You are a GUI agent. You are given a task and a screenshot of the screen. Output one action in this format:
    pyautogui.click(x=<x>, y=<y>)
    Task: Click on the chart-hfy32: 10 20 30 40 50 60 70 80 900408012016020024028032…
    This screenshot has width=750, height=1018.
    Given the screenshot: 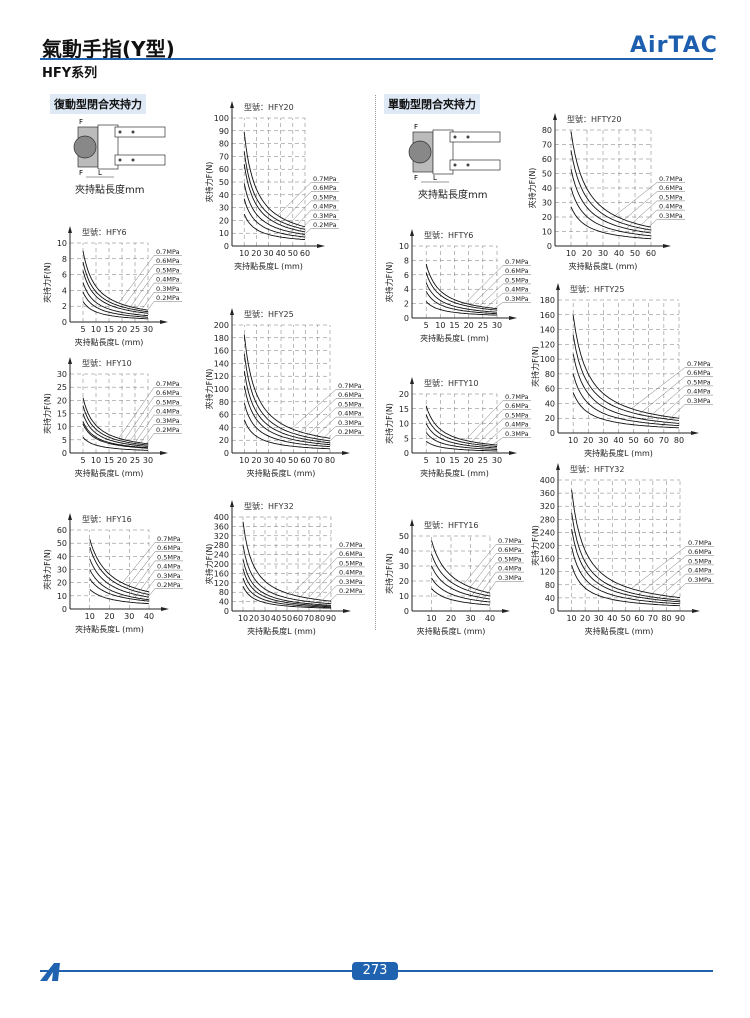 What is the action you would take?
    pyautogui.click(x=284, y=568)
    